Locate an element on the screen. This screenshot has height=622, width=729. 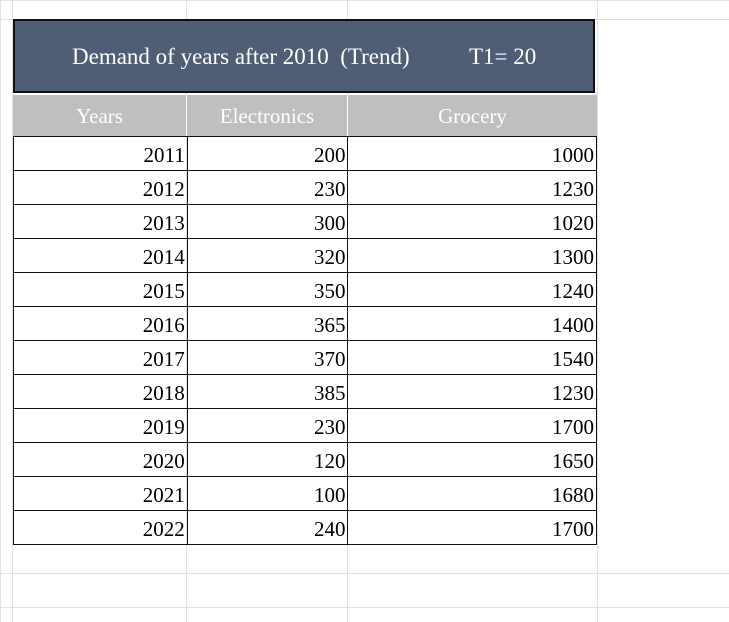
table-row: 2011 200 1000 is located at coordinates (305, 153).